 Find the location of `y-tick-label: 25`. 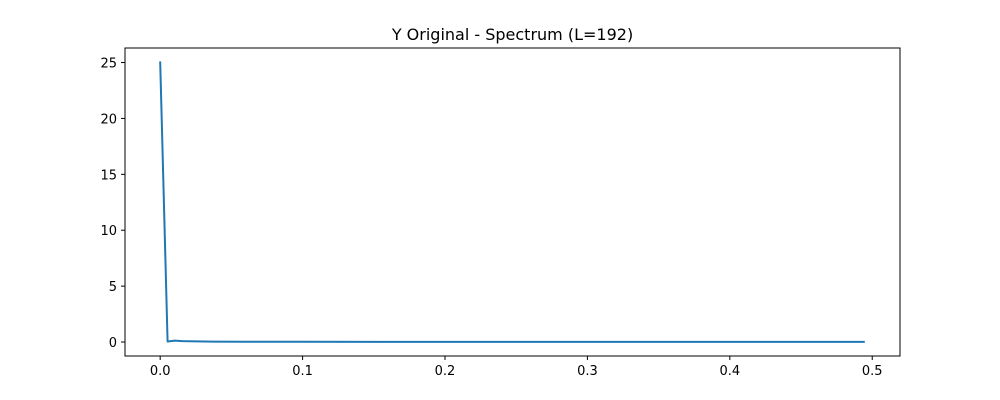

y-tick-label: 25 is located at coordinates (108, 64).